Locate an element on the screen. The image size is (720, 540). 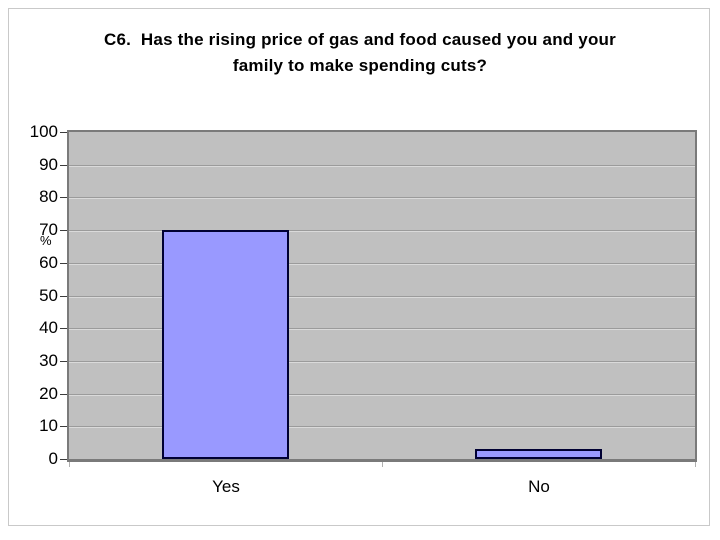
chart-title-line-2: family to make spending cuts? is located at coordinates (360, 65).